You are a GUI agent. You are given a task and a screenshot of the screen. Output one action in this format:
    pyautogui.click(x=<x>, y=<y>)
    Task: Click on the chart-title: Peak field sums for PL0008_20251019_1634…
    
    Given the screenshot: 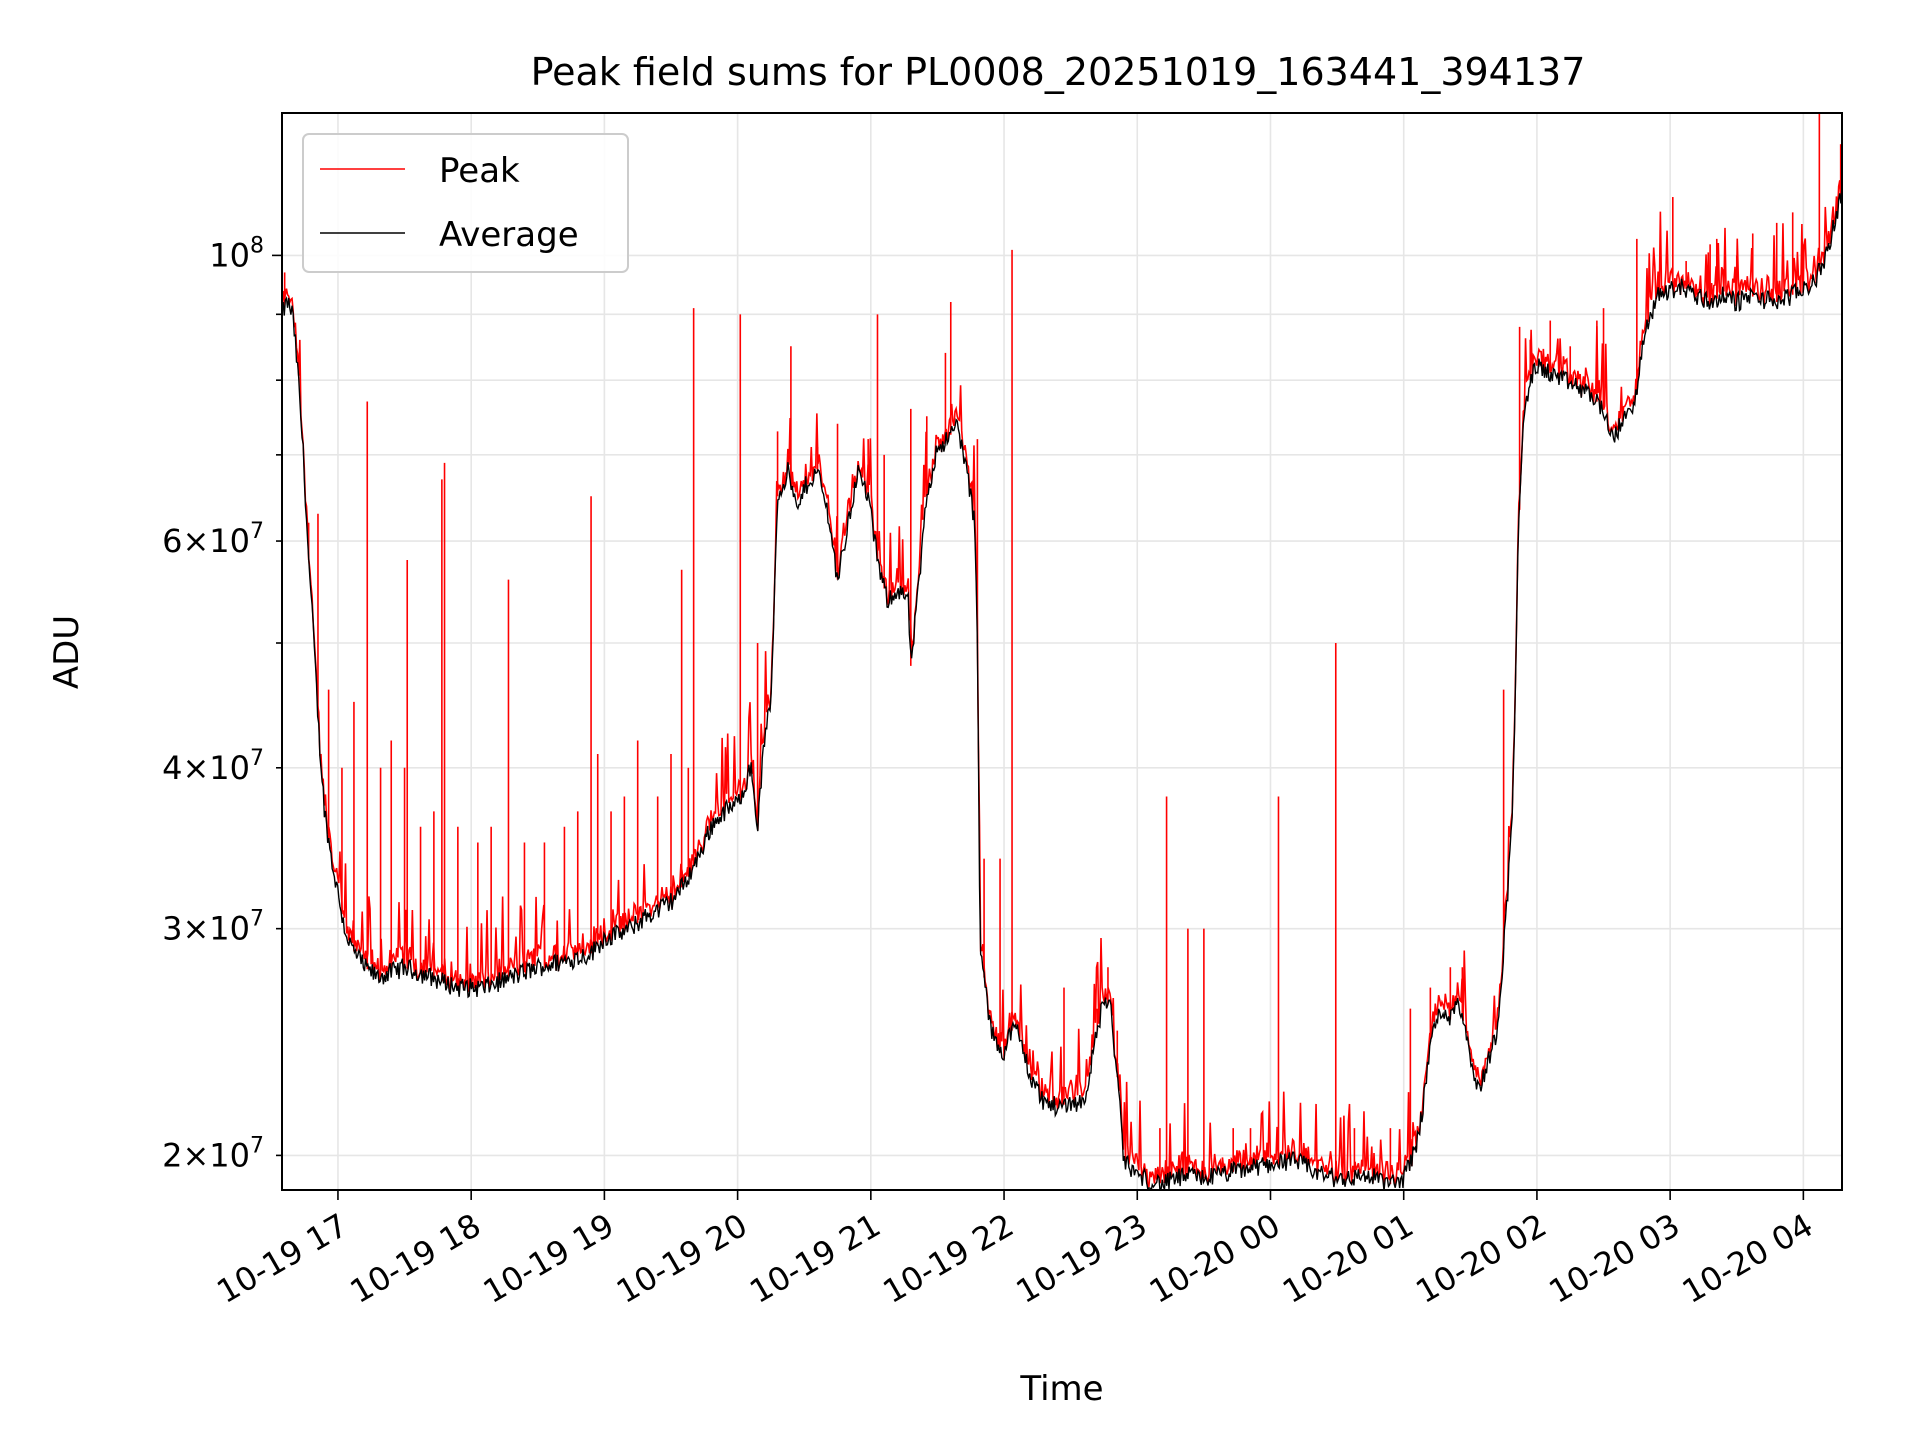 What is the action you would take?
    pyautogui.click(x=1058, y=72)
    